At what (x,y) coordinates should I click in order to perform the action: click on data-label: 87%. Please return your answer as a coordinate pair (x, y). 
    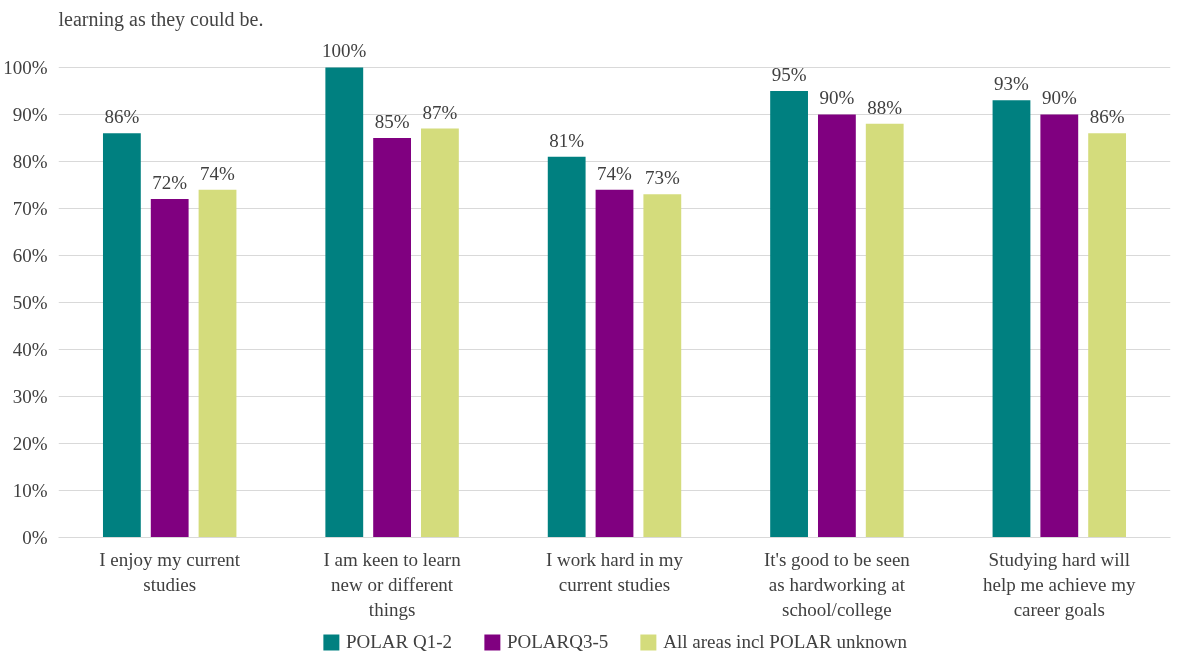
    Looking at the image, I should click on (440, 112).